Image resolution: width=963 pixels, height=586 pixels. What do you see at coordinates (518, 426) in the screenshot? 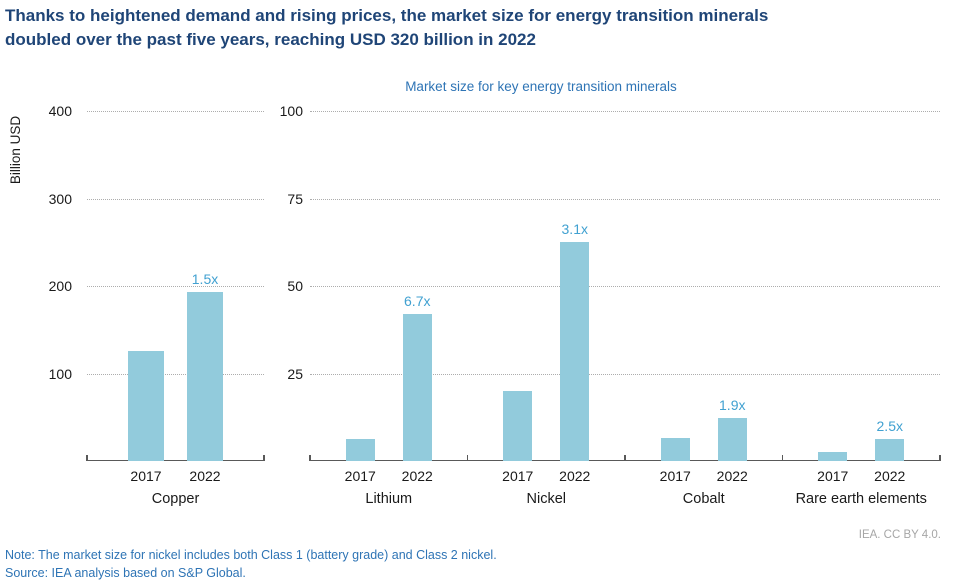
I see `bar-nickel-2017` at bounding box center [518, 426].